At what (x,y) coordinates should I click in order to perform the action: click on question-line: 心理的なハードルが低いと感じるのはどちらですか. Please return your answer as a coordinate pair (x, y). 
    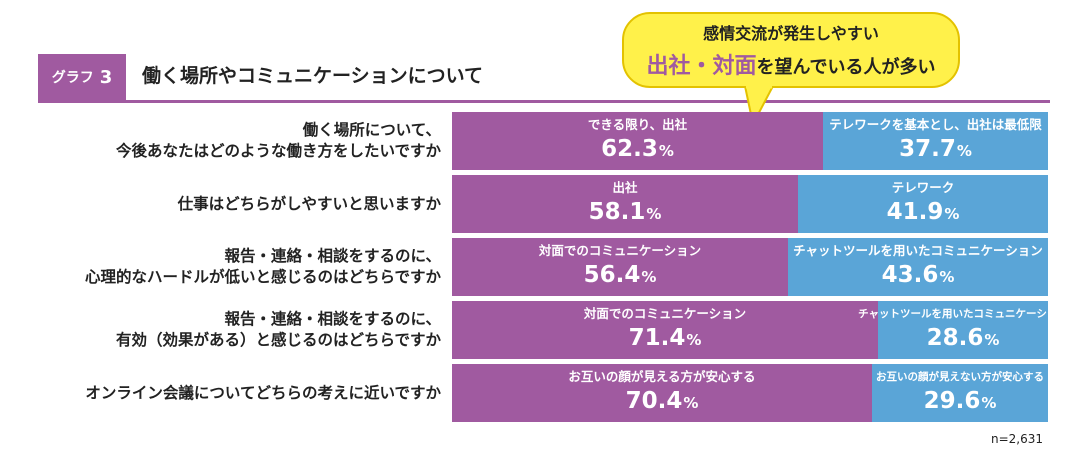
    Looking at the image, I should click on (262, 277).